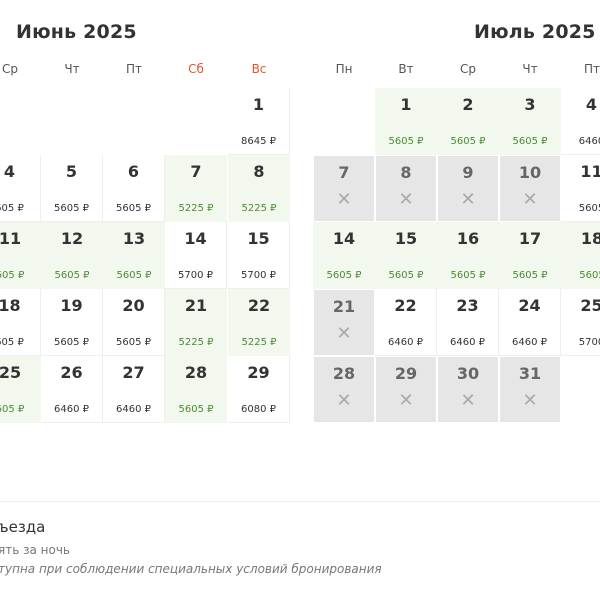 The image size is (600, 600). I want to click on day-number: 2, so click(468, 104).